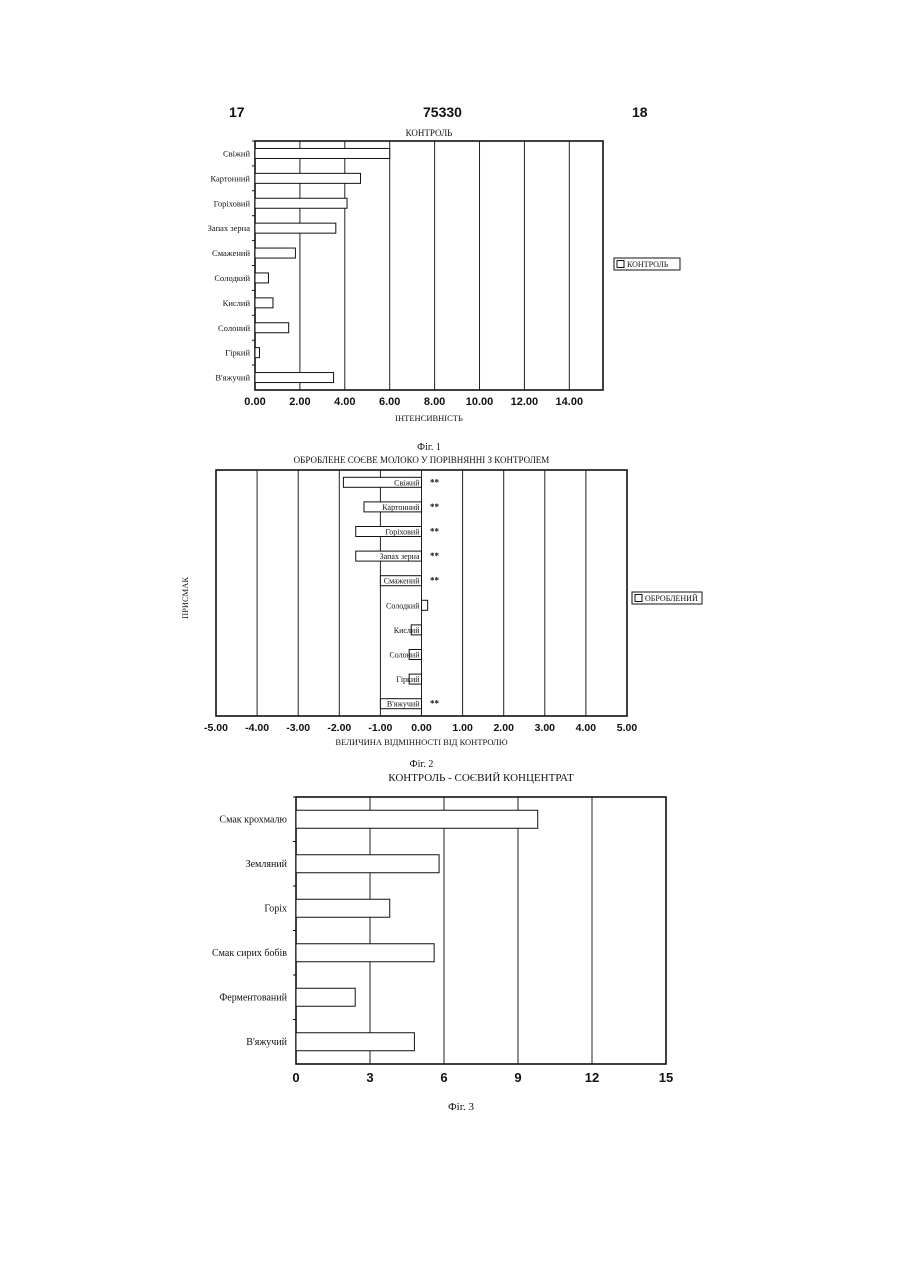 The image size is (901, 1273). Describe the element at coordinates (185, 598) in the screenshot. I see `chart2-y-axis-label: ПРИСМАК` at that location.